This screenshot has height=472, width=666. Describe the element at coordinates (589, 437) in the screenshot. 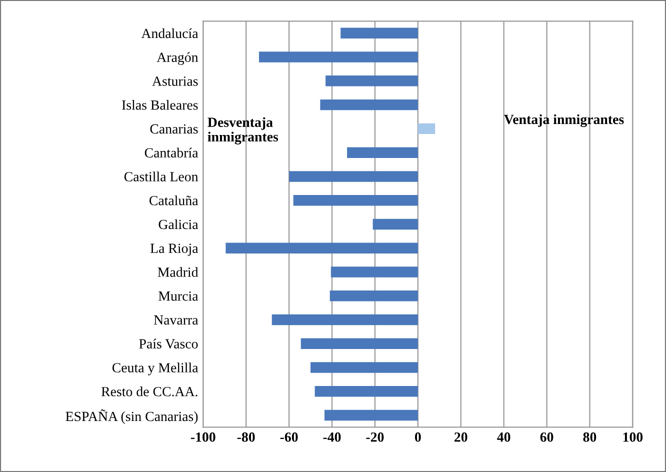

I see `x-tick-label: 80` at that location.